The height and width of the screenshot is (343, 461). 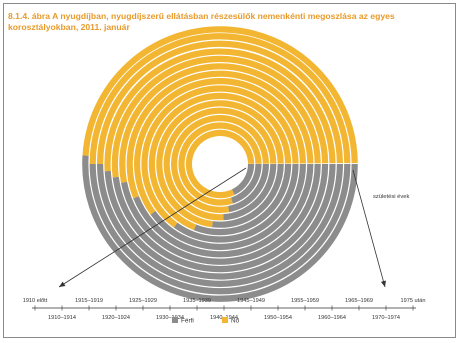 What do you see at coordinates (187, 321) in the screenshot?
I see `legend-label-male: Férfi` at bounding box center [187, 321].